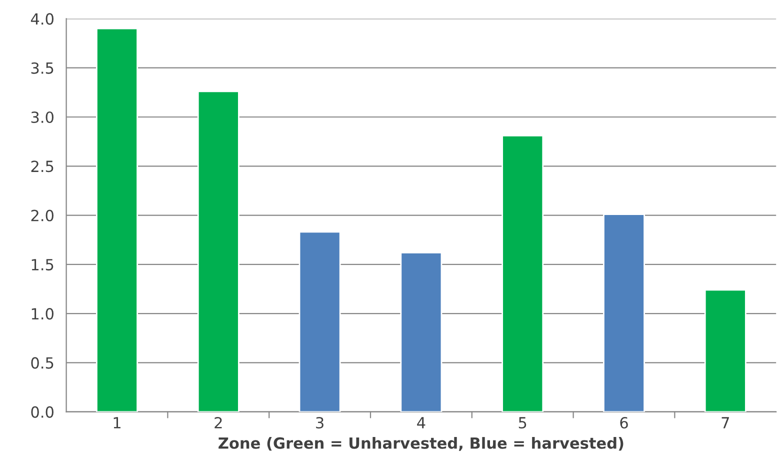 The width and height of the screenshot is (780, 468). Describe the element at coordinates (117, 422) in the screenshot. I see `x-tick-label: 1` at that location.